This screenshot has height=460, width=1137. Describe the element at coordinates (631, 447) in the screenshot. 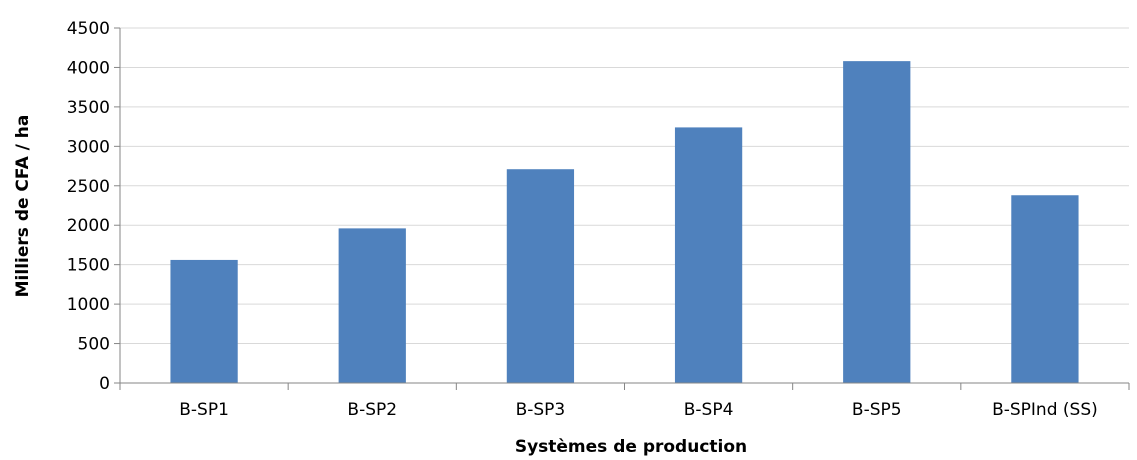

I see `x-axis-title: Systèmes de production` at that location.